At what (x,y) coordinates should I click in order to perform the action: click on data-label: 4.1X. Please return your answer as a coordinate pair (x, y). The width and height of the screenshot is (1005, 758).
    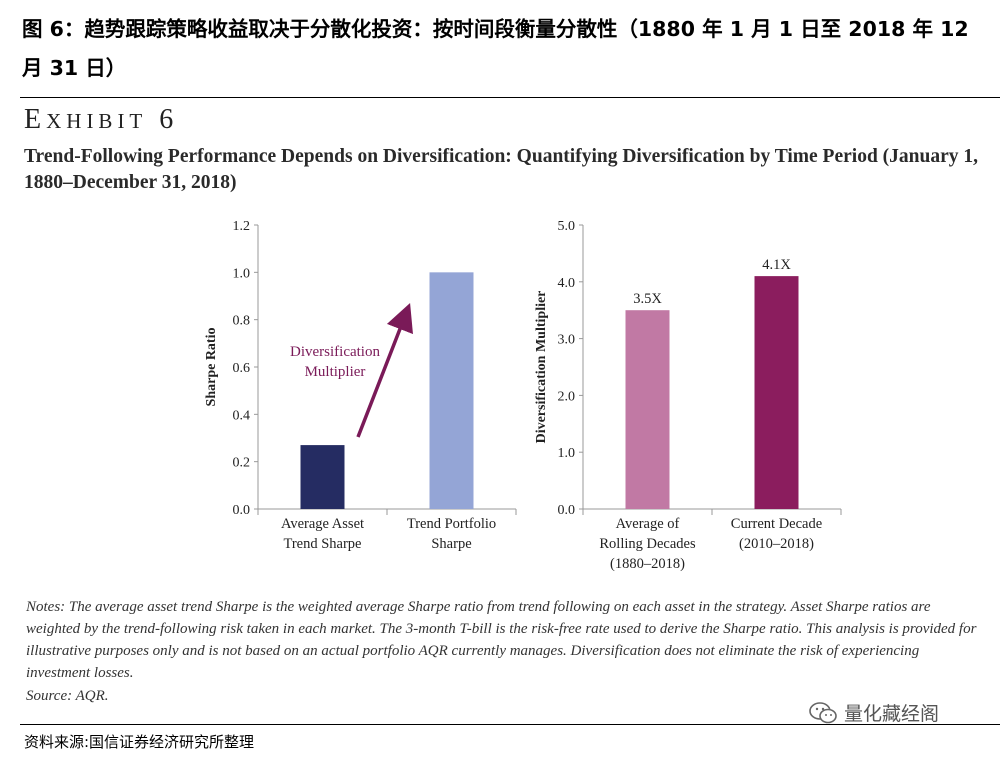
    Looking at the image, I should click on (776, 265).